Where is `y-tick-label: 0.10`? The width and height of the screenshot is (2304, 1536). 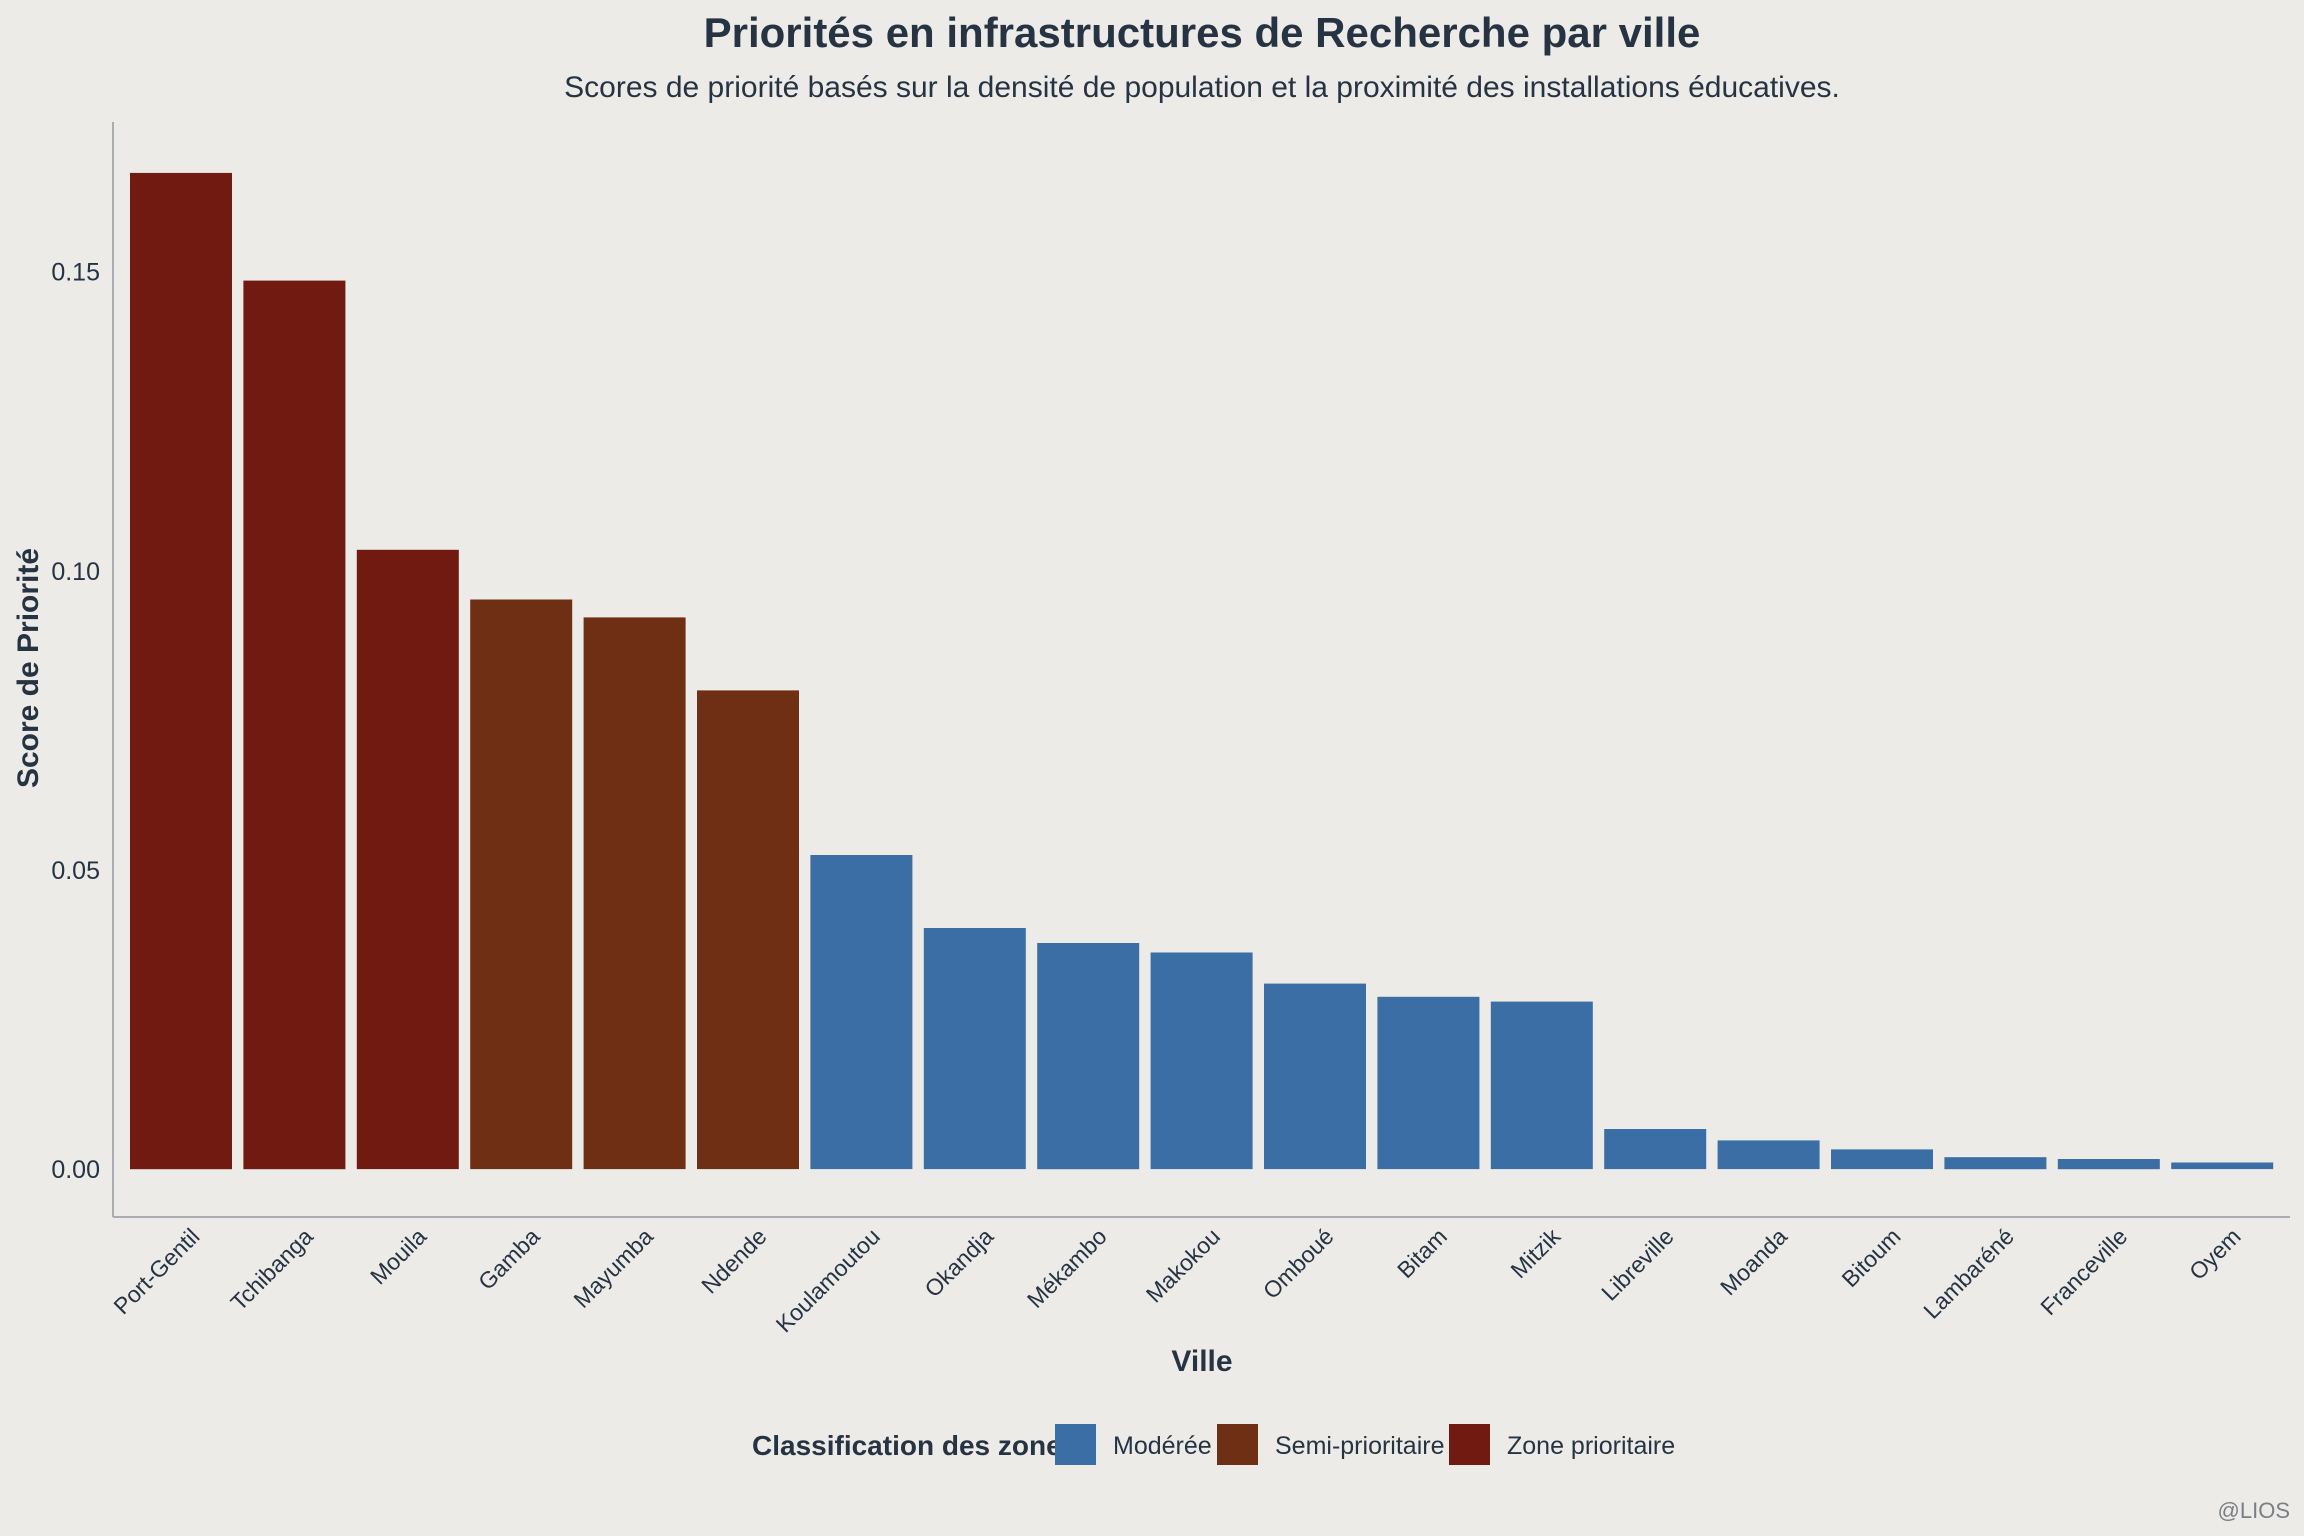
y-tick-label: 0.10 is located at coordinates (75, 572).